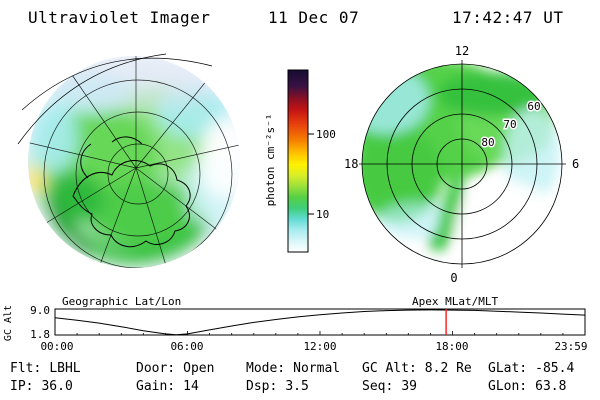  I want to click on apex-caption: Apex MLat/MLT, so click(455, 301).